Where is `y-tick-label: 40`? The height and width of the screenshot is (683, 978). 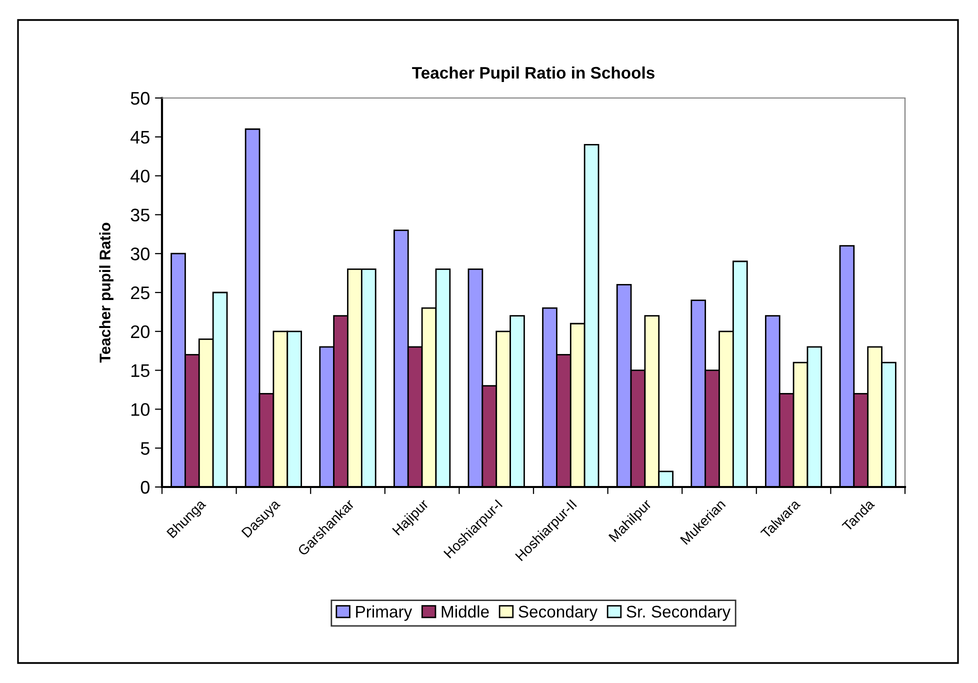
y-tick-label: 40 is located at coordinates (140, 176).